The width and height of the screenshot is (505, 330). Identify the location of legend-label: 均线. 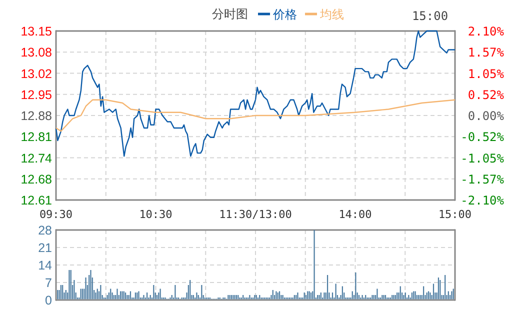
(331, 15).